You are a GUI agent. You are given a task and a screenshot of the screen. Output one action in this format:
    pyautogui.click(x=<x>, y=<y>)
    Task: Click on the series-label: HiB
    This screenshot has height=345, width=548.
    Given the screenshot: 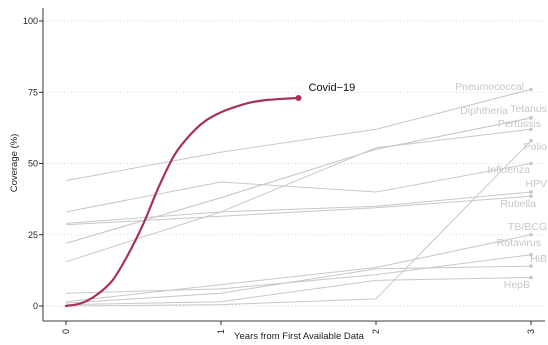 What is the action you would take?
    pyautogui.click(x=538, y=259)
    